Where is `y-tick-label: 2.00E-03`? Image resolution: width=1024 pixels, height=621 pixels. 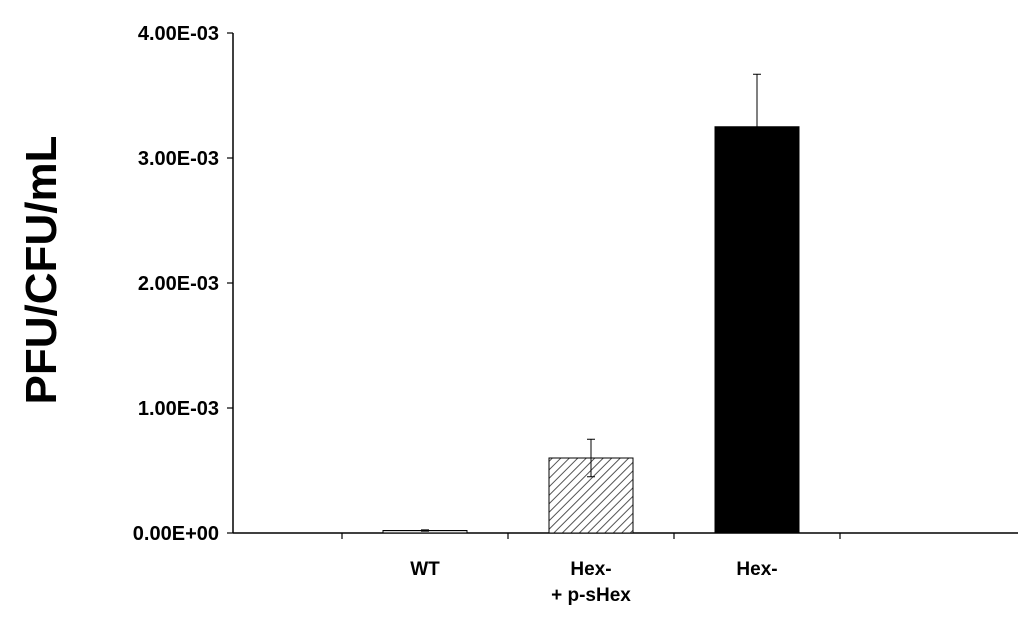 y-tick-label: 2.00E-03 is located at coordinates (178, 284).